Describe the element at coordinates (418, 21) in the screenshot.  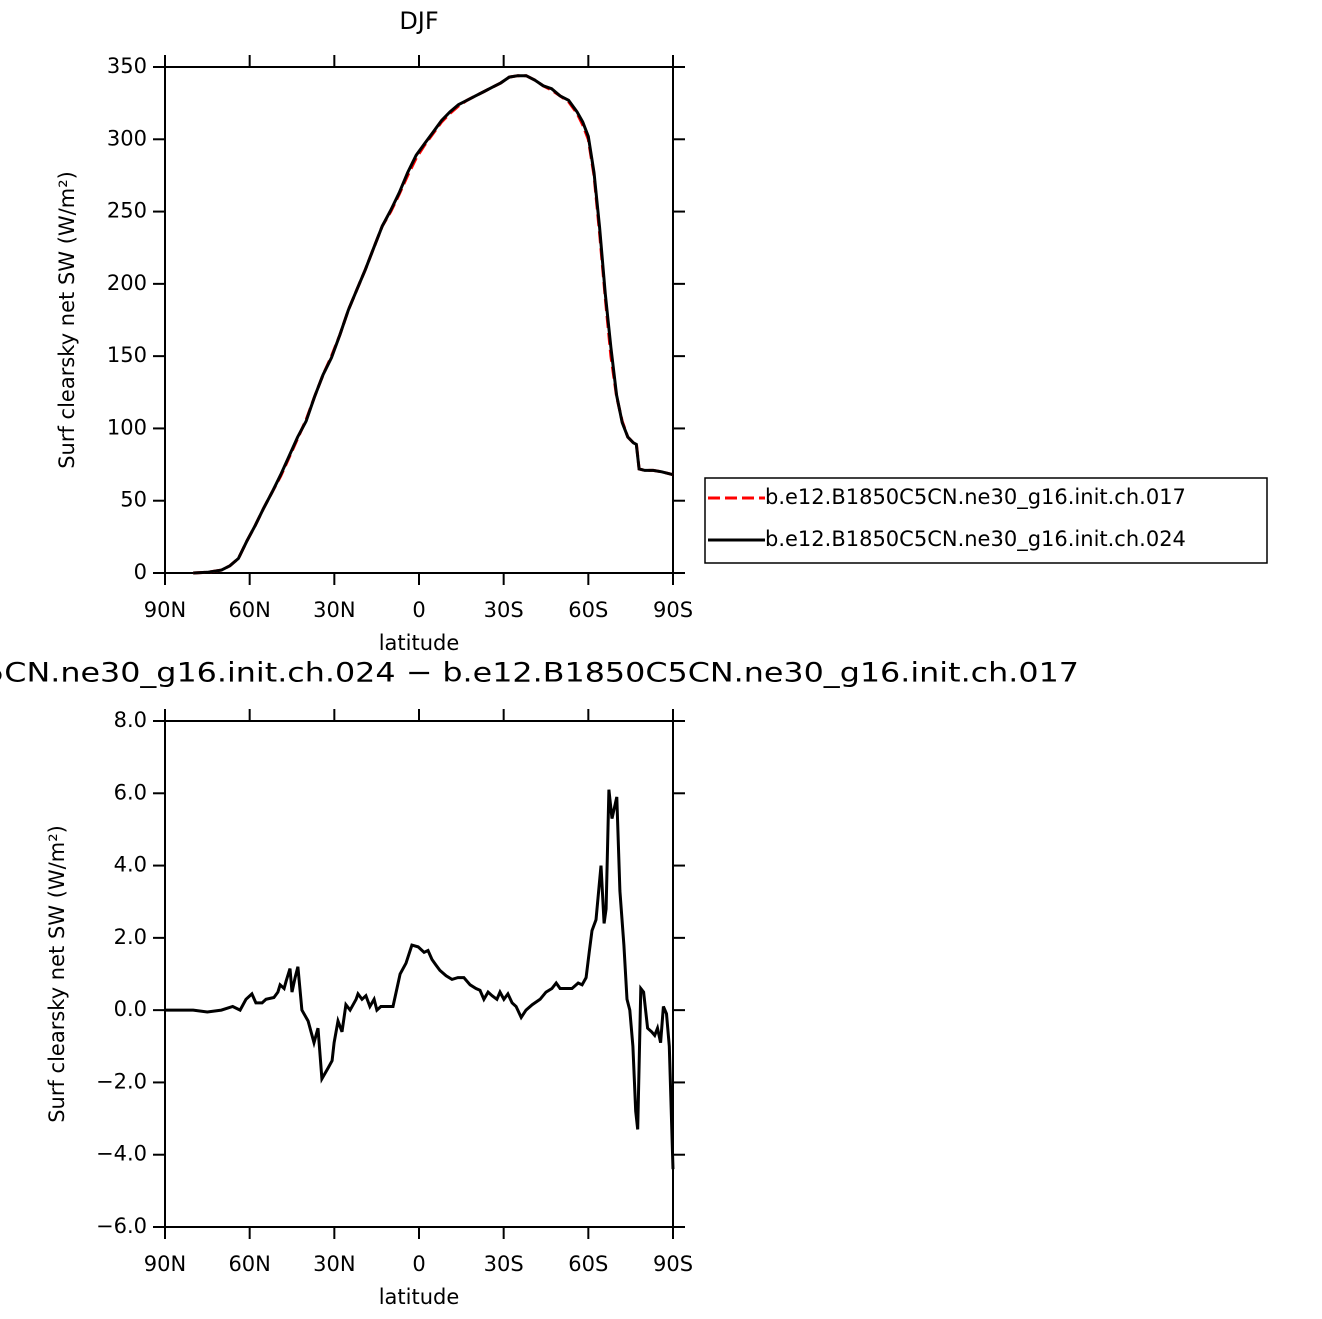
I see `chart-title: DJF` at that location.